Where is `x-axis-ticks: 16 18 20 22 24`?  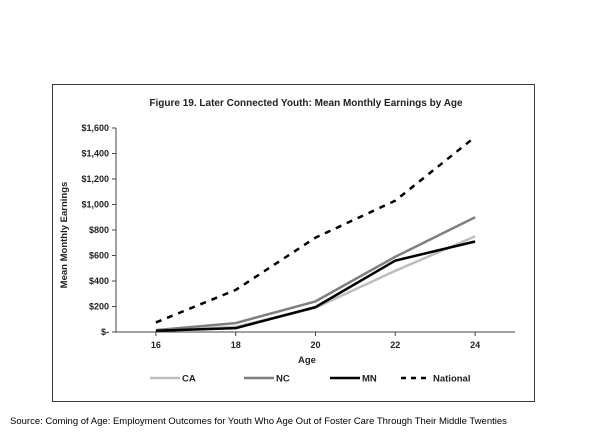
x-axis-ticks: 16 18 20 22 24 is located at coordinates (315, 341).